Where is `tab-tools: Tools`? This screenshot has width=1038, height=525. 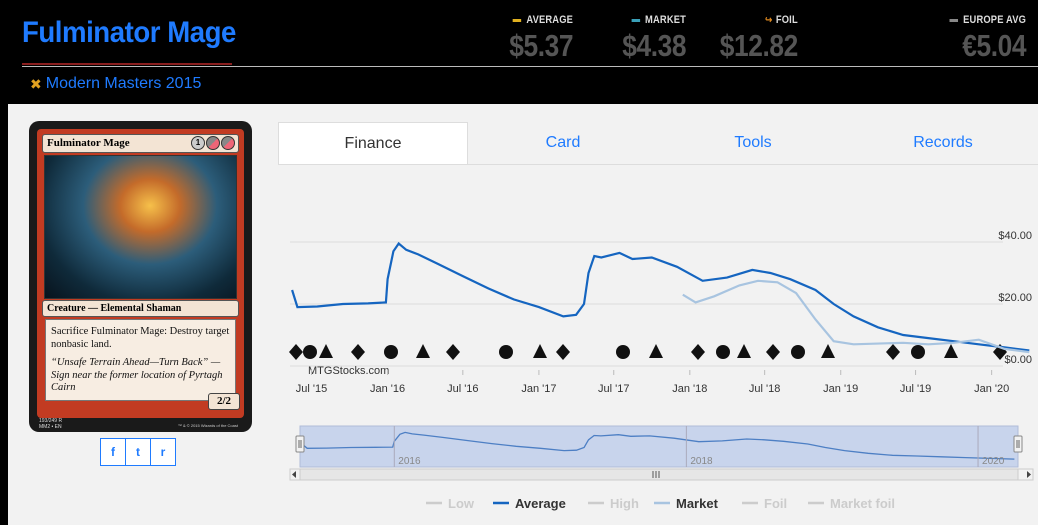
tab-tools: Tools is located at coordinates (753, 142).